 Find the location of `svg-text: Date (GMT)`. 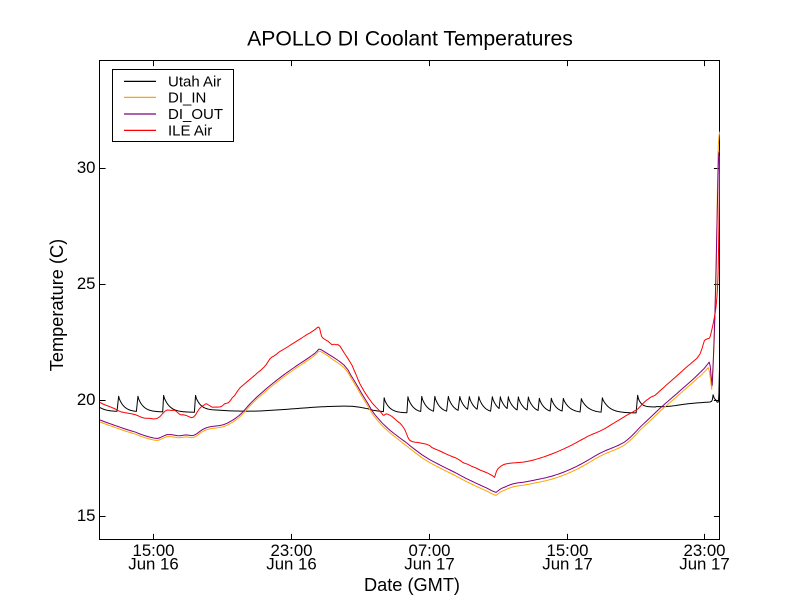

svg-text: Date (GMT) is located at coordinates (412, 585).